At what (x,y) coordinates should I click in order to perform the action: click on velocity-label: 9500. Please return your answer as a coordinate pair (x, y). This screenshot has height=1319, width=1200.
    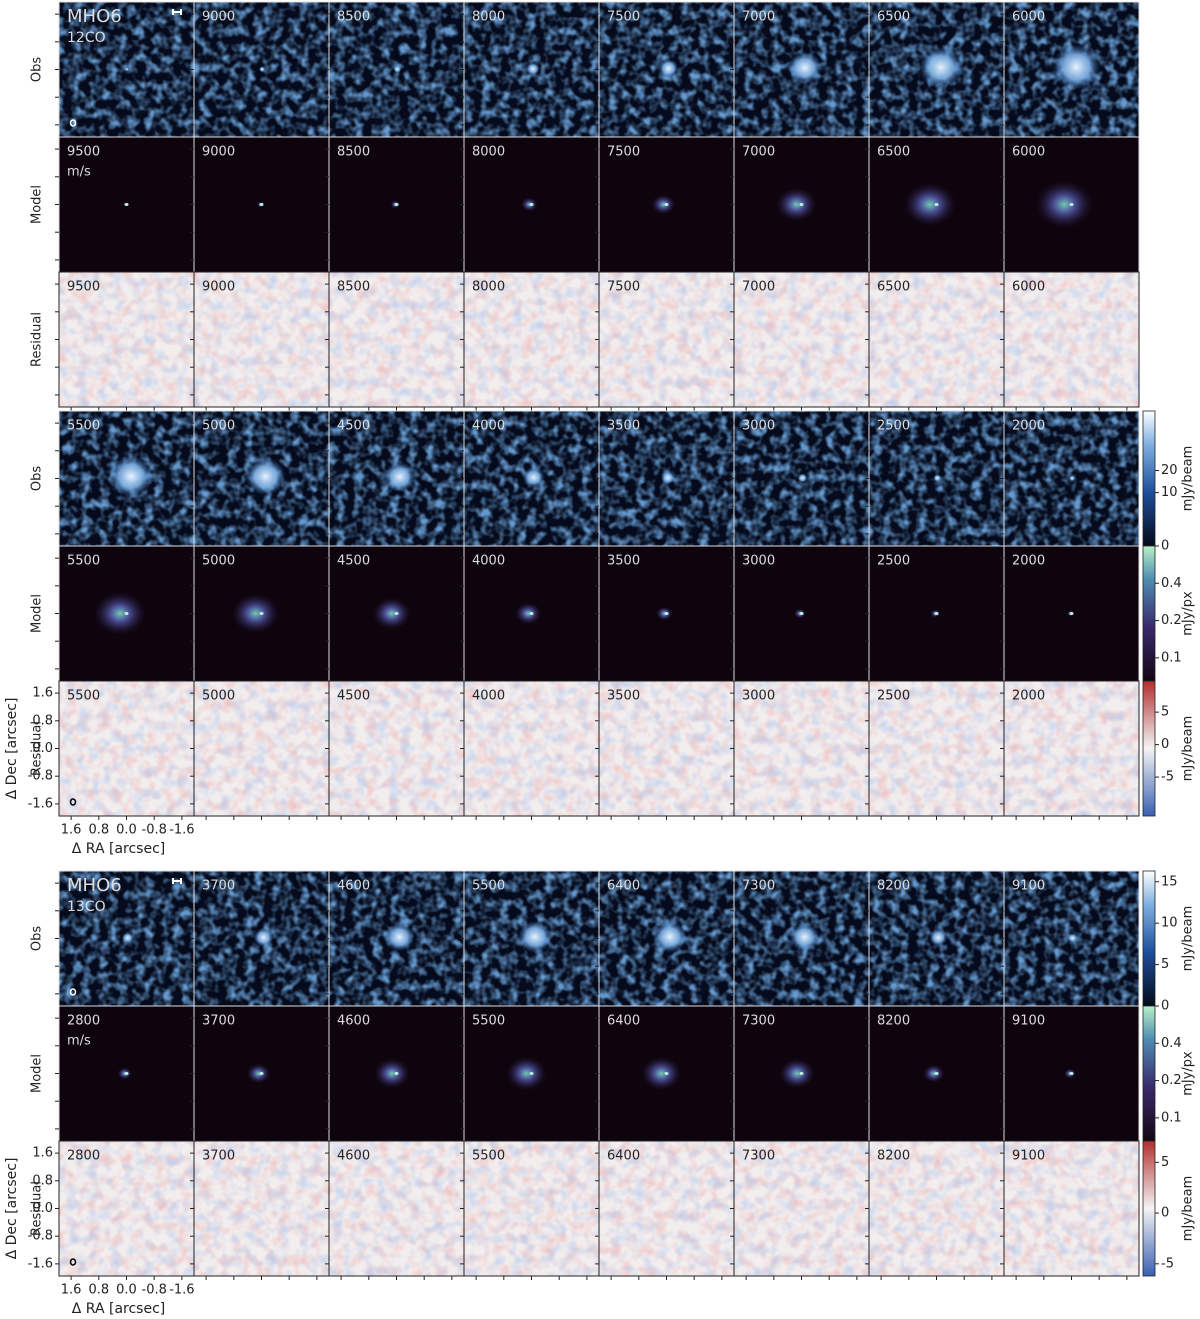
    Looking at the image, I should click on (83, 287).